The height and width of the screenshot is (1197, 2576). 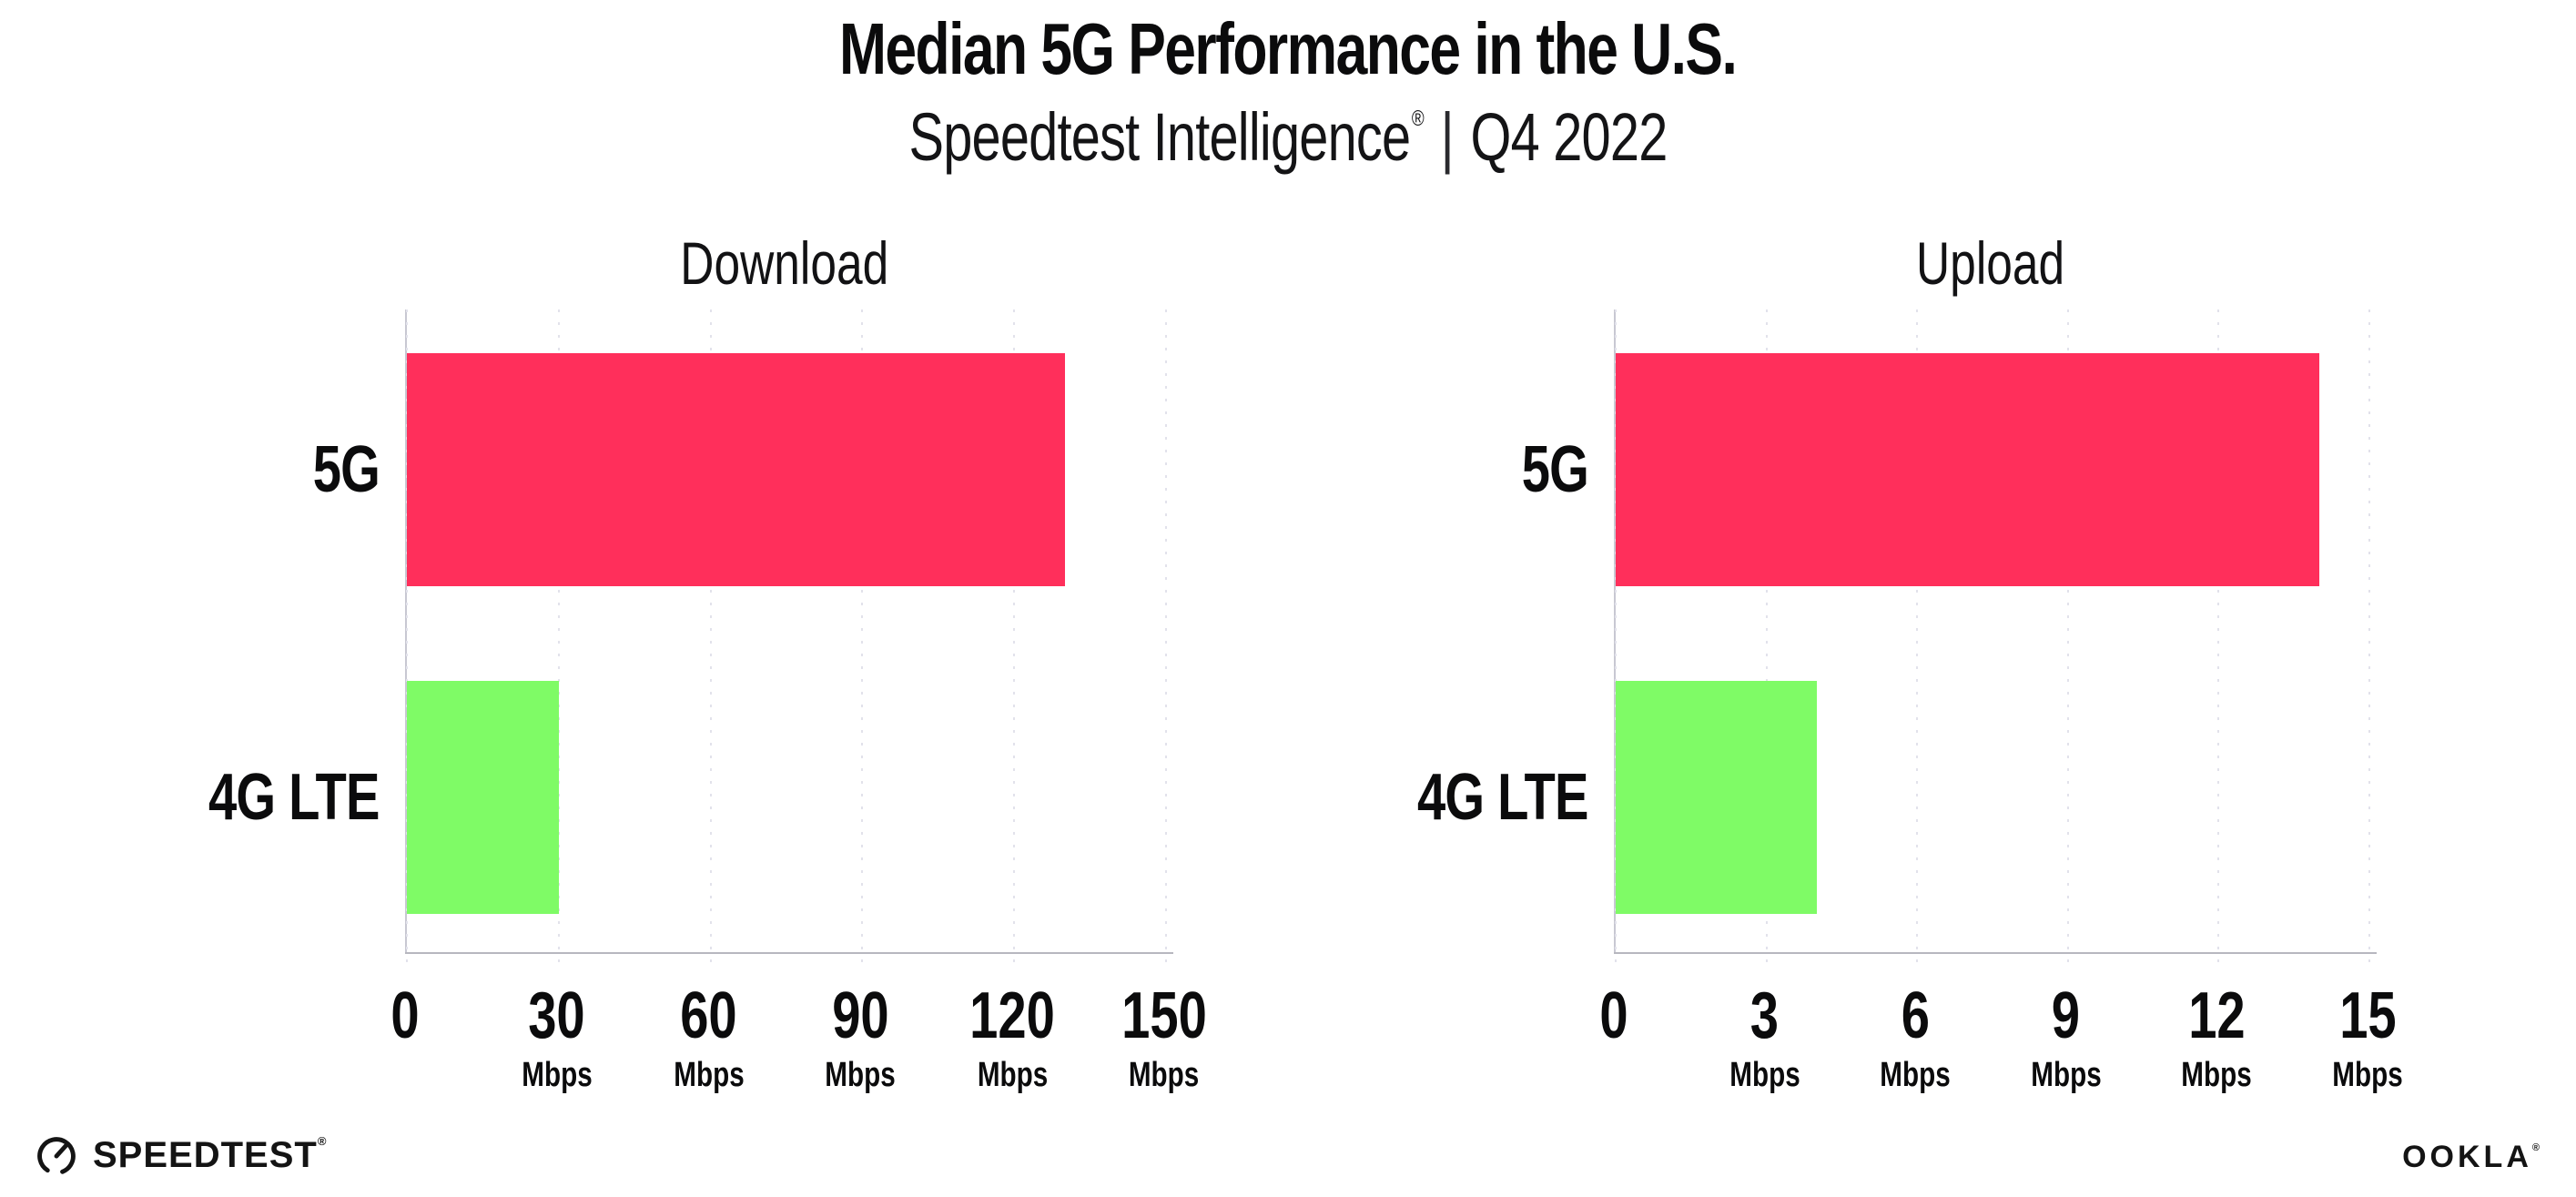 I want to click on tick-number: 9, so click(x=2066, y=1015).